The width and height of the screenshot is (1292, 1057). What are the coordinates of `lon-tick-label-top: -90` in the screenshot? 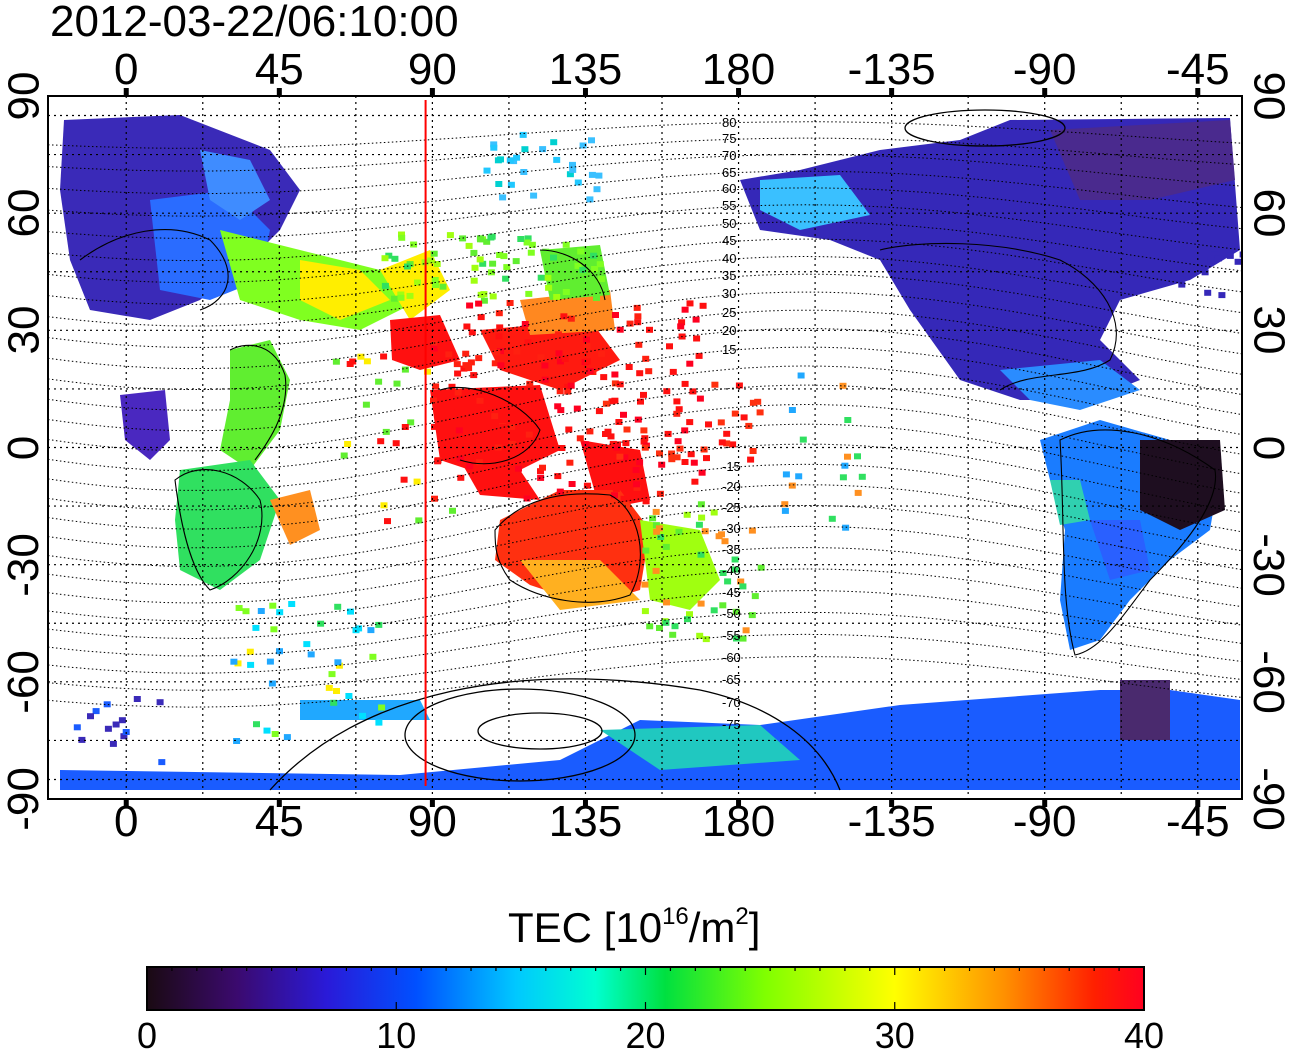 It's located at (1044, 69).